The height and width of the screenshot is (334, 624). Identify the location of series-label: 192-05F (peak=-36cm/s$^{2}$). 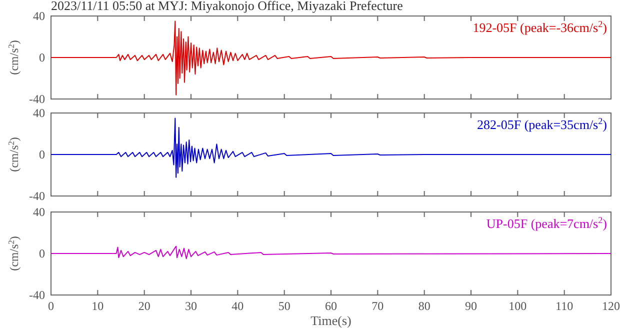
(539, 27).